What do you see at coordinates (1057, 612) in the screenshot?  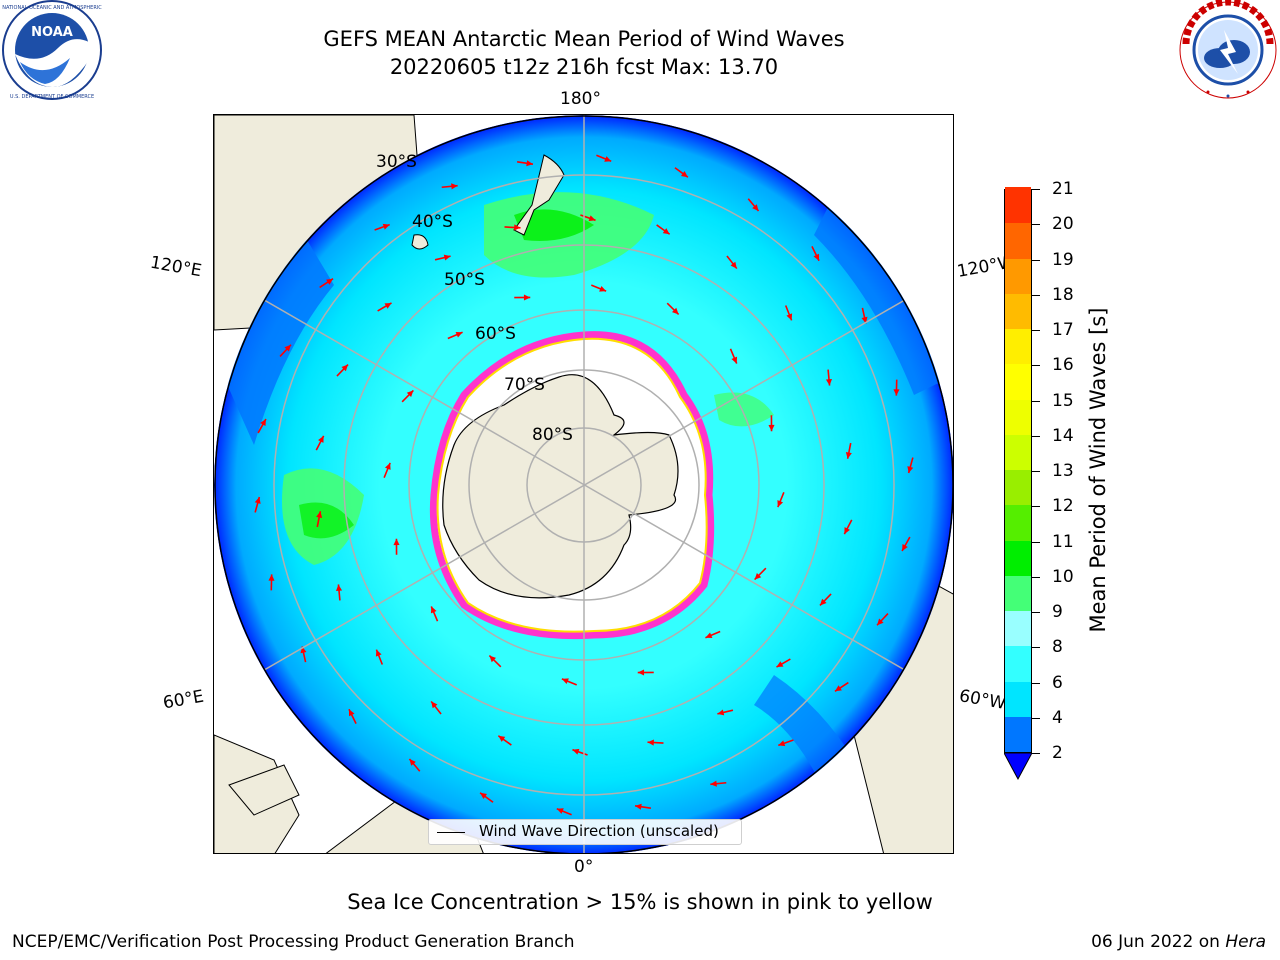 I see `colorbar-tick-label: 9` at bounding box center [1057, 612].